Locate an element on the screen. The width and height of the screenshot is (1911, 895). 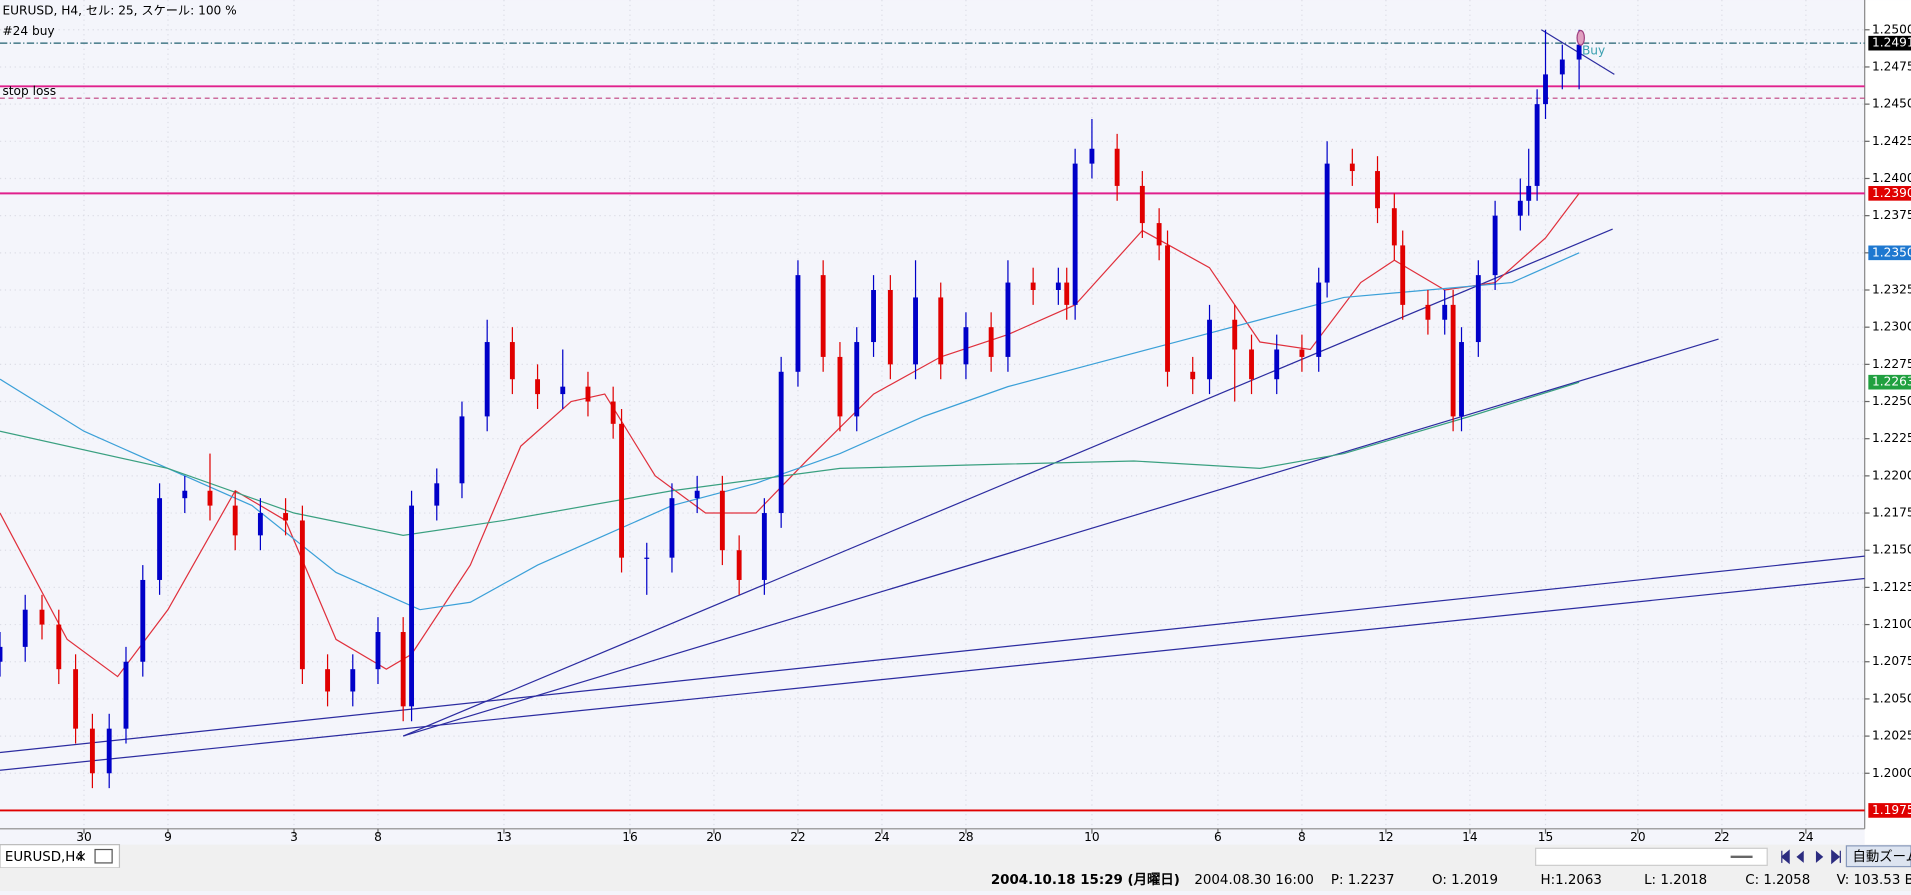
status-high: H:1.2063 is located at coordinates (1571, 880).